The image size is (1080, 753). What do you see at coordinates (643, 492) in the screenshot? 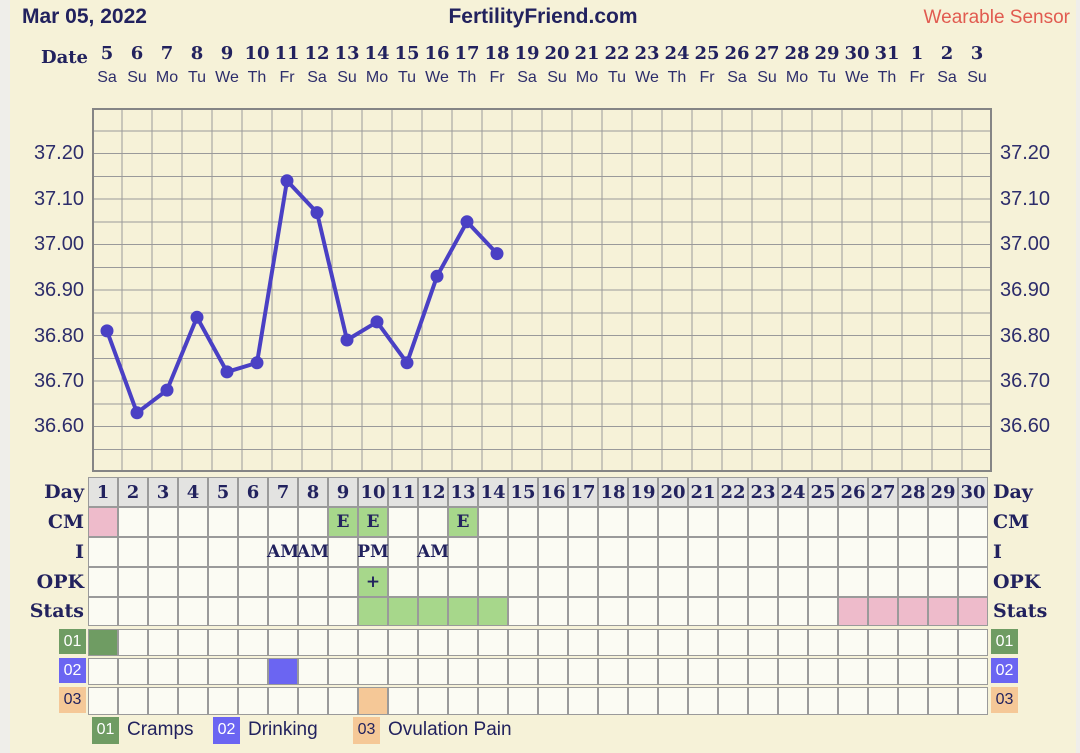
I see `day-cell: 19` at bounding box center [643, 492].